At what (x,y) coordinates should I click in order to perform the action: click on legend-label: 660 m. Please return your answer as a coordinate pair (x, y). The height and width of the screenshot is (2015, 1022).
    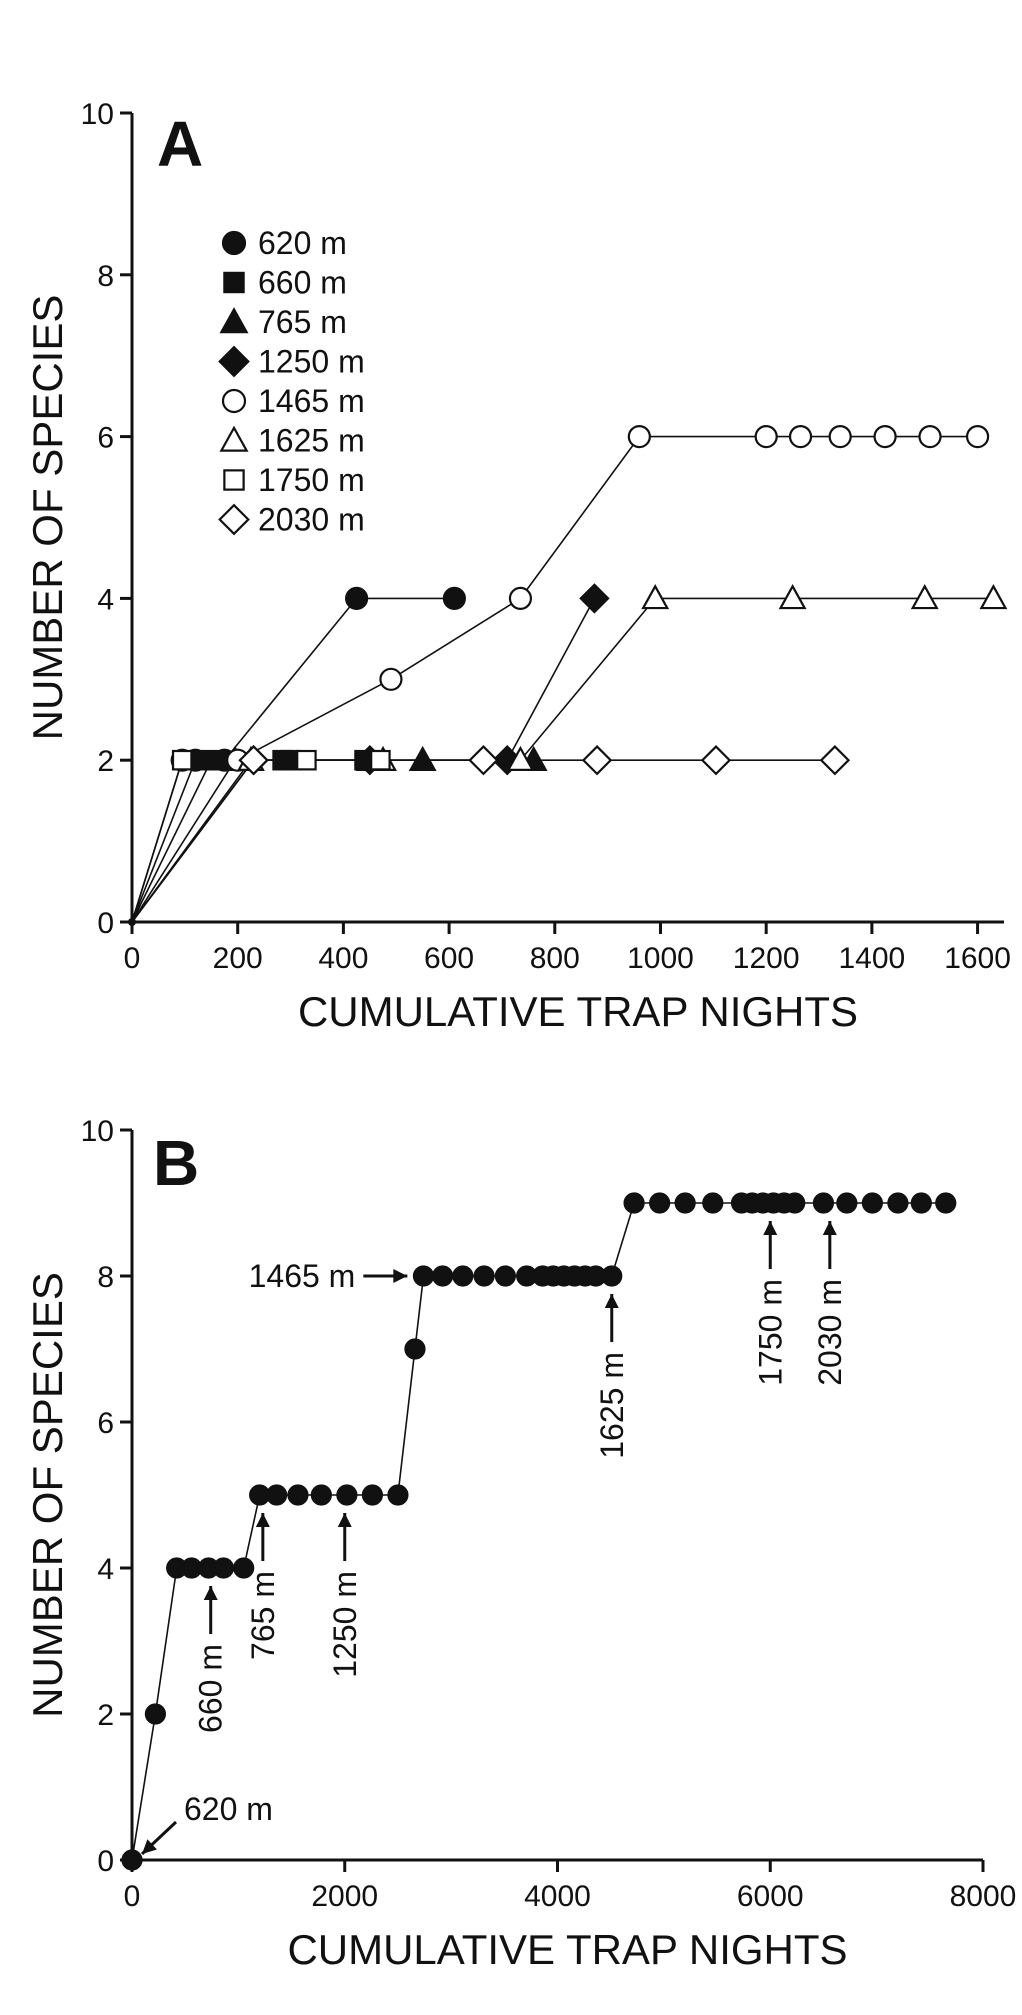
    Looking at the image, I should click on (302, 283).